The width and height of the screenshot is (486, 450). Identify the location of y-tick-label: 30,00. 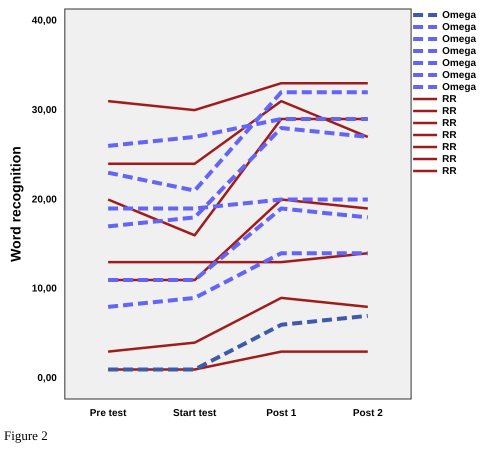
(45, 110).